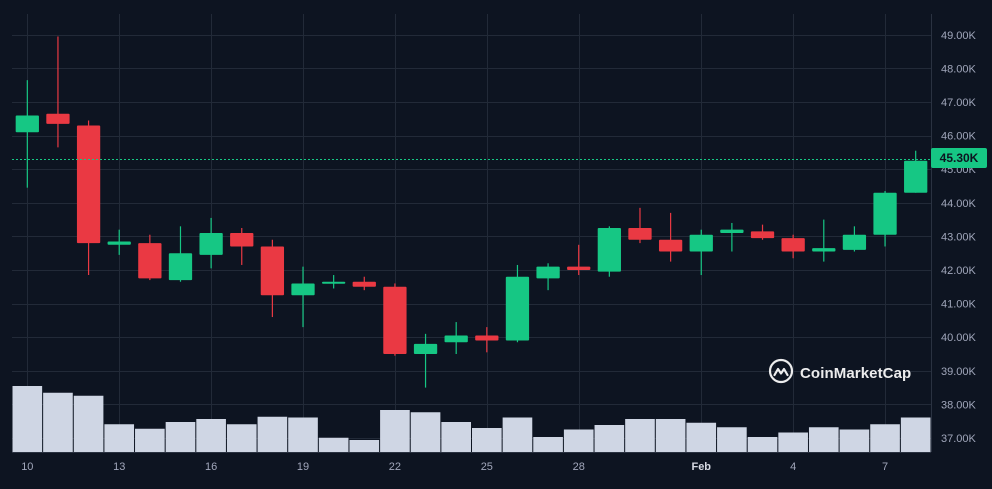  Describe the element at coordinates (454, 467) in the screenshot. I see `x-axis: 10 13 16 19 22 25 28 Feb 4 7` at that location.